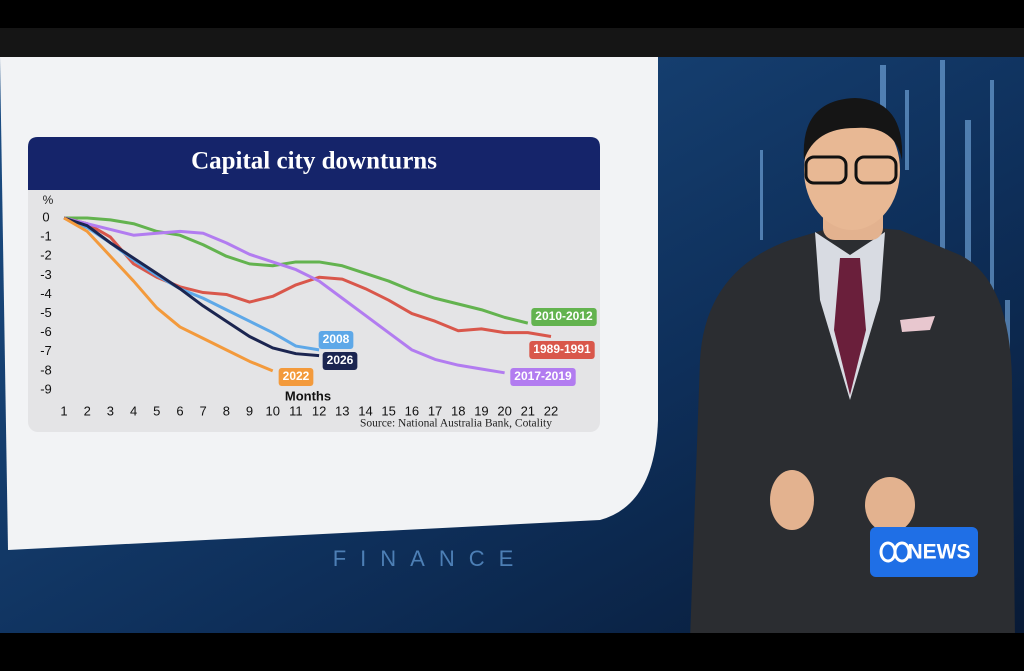  Describe the element at coordinates (296, 410) in the screenshot. I see `x-tick-label: 11` at that location.